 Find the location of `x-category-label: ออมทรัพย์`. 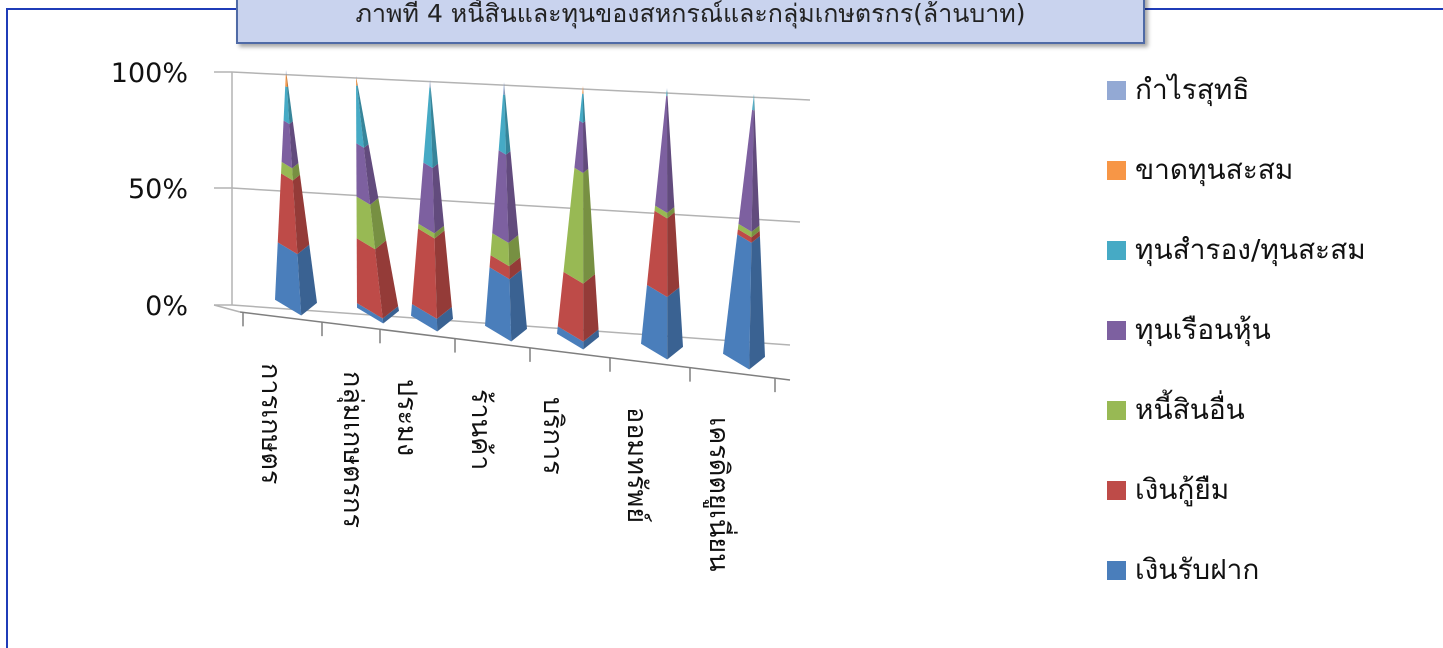

x-category-label: ออมทรัพย์ is located at coordinates (637, 465).